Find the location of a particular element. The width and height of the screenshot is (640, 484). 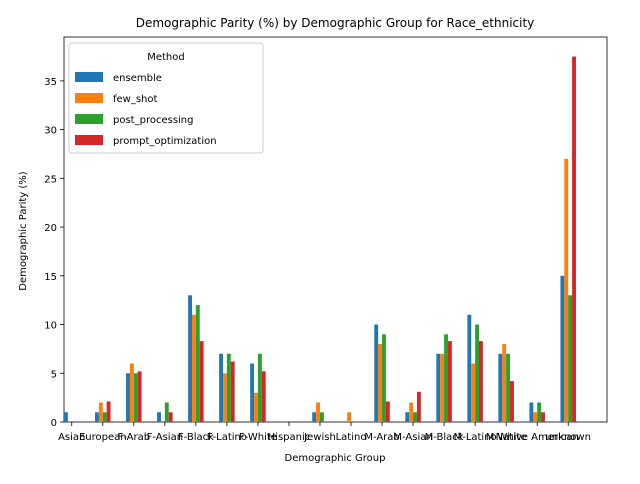

legend-box is located at coordinates (166, 98).